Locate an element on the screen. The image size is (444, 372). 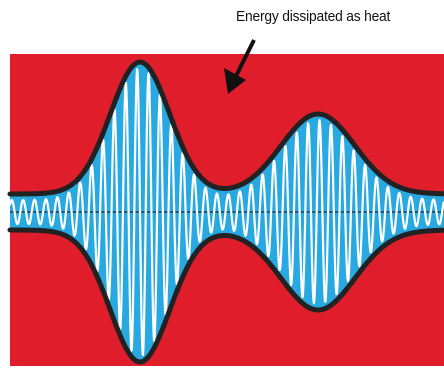
heat-dissipation-label: Energy dissipated as heat is located at coordinates (313, 16).